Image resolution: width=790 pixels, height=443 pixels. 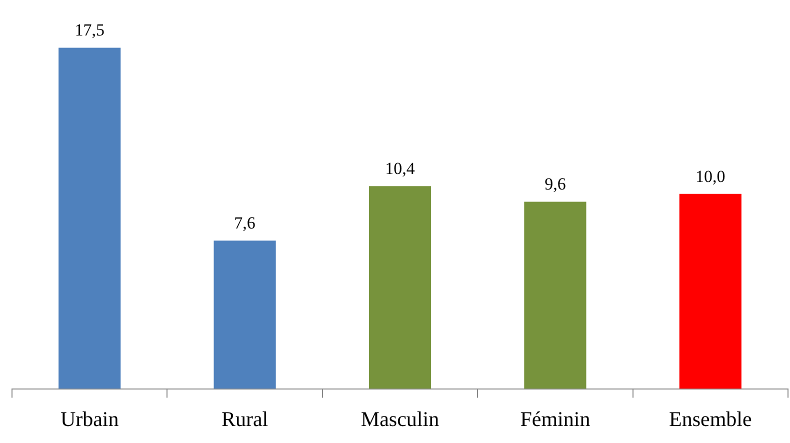 I want to click on data-label: 17,5, so click(x=89, y=30).